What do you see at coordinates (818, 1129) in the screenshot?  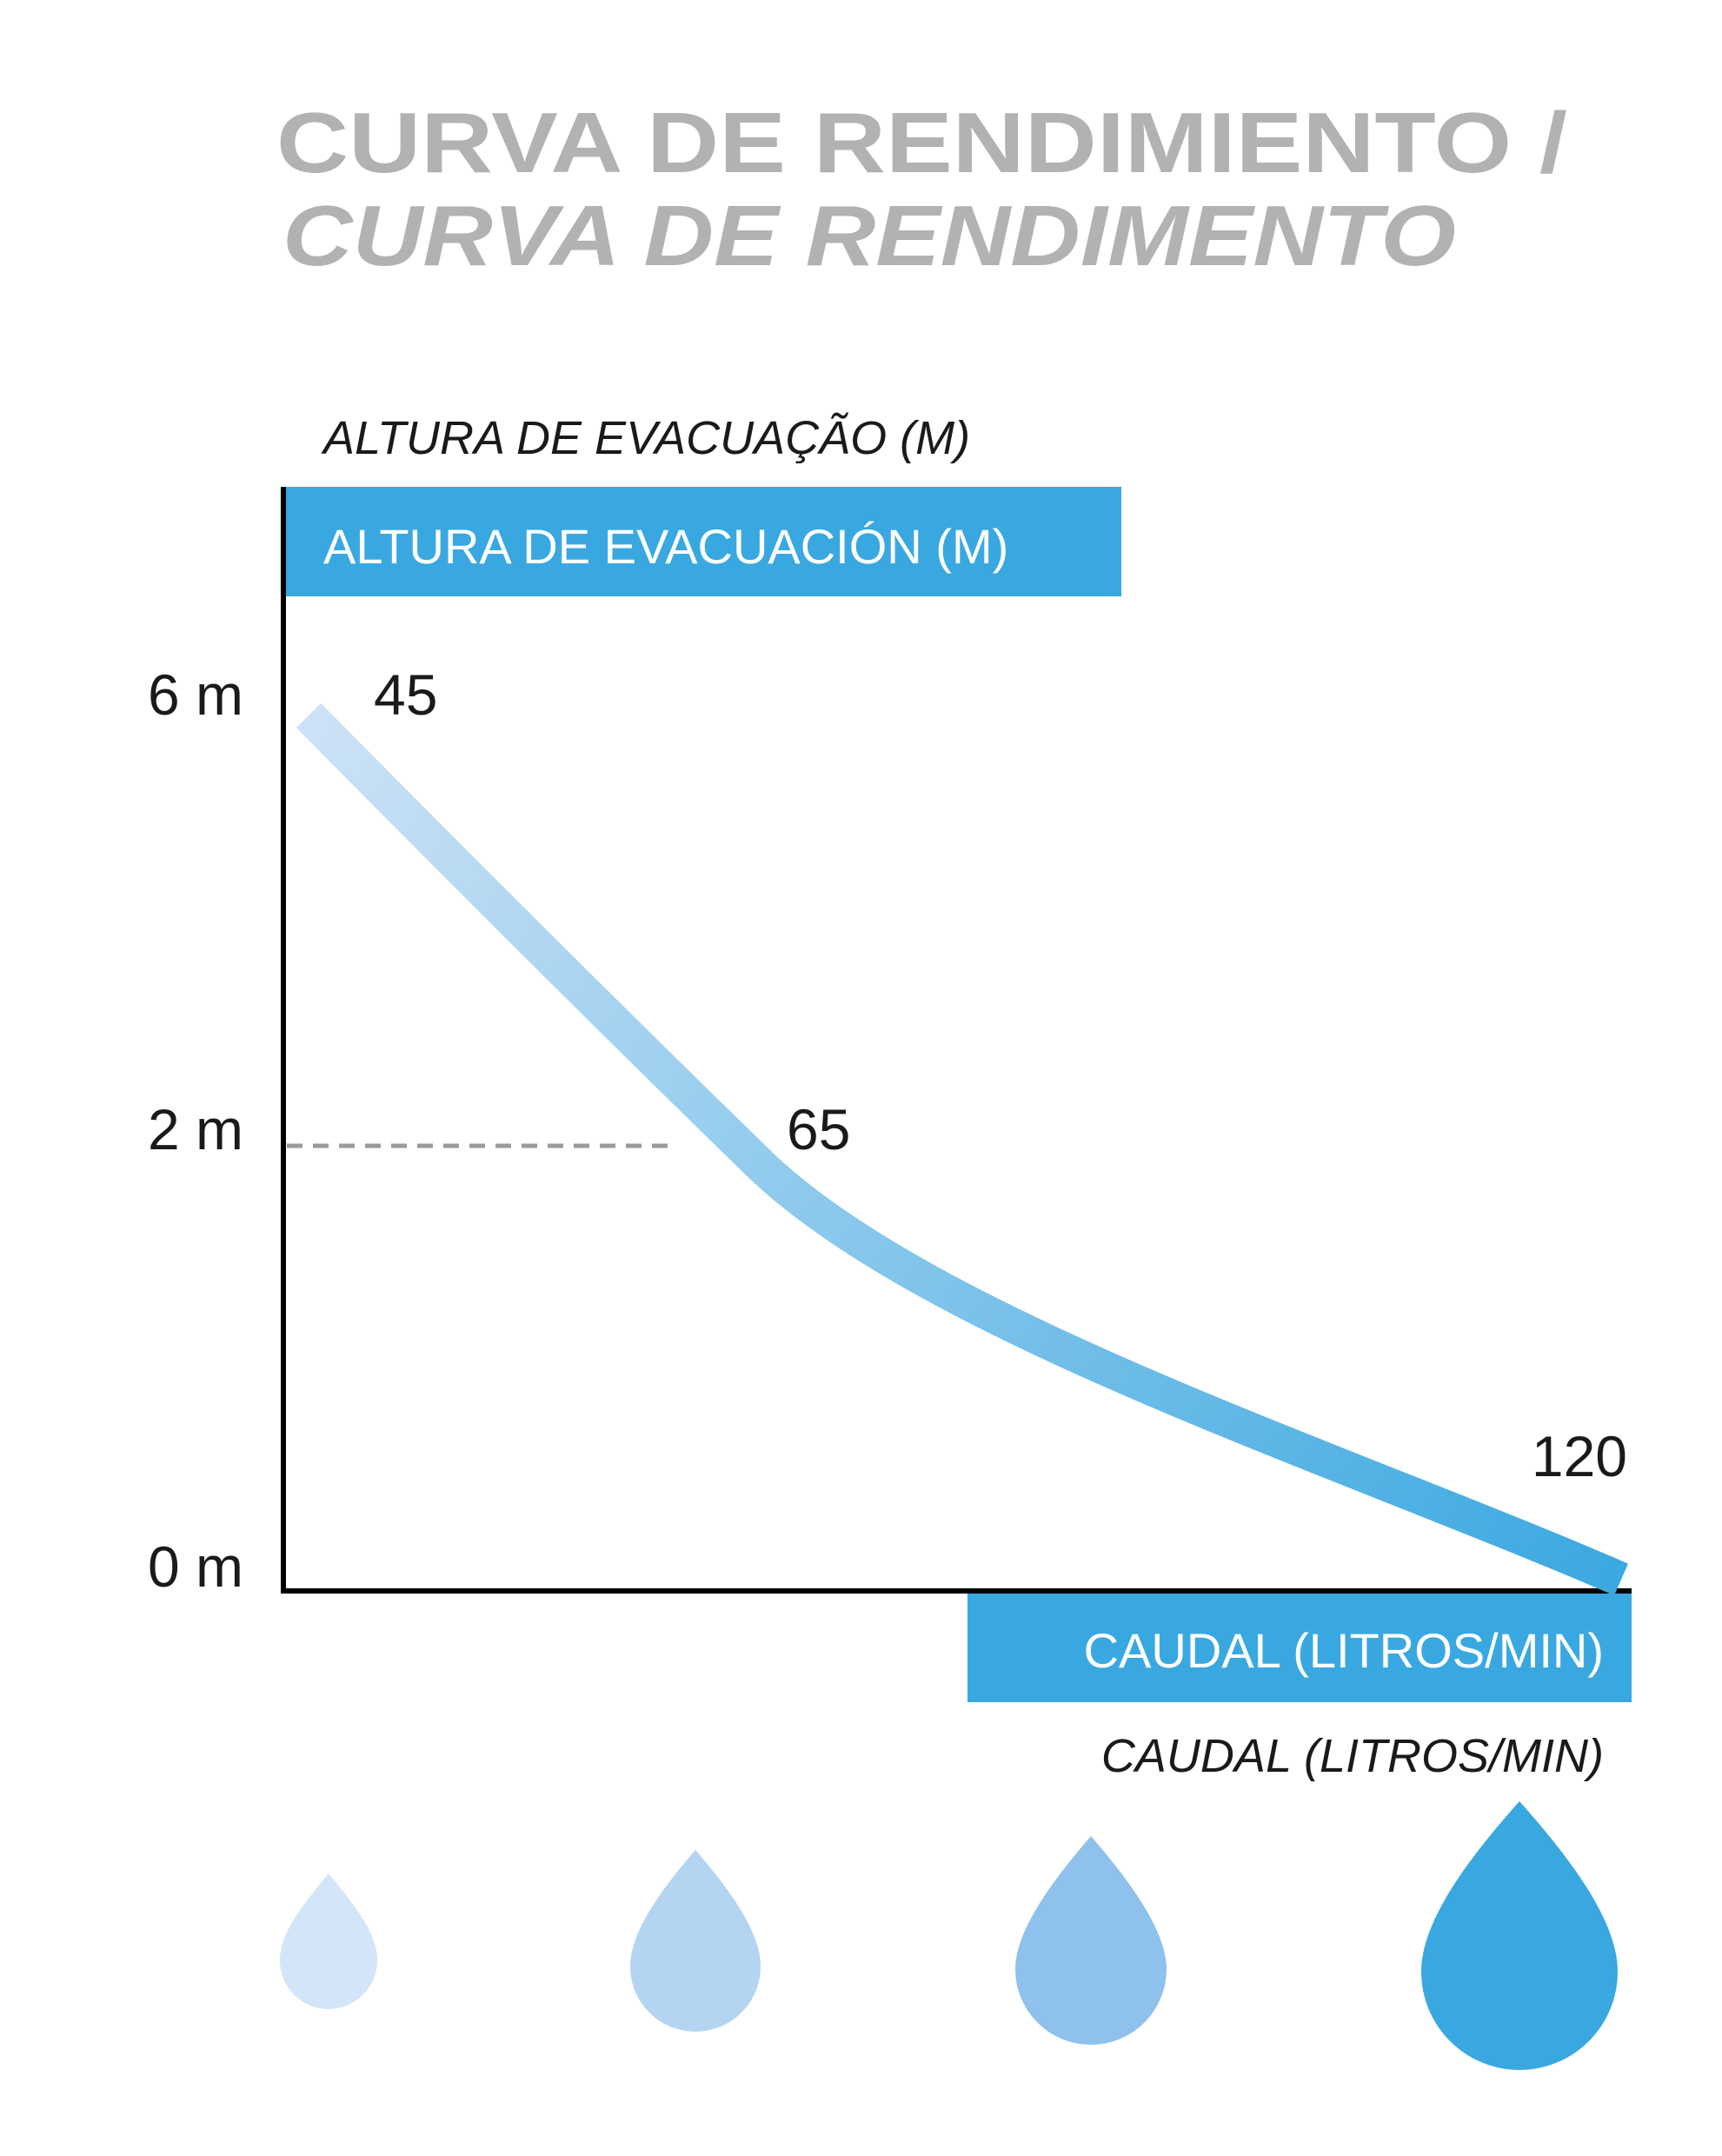 I see `point-label-65: 65` at bounding box center [818, 1129].